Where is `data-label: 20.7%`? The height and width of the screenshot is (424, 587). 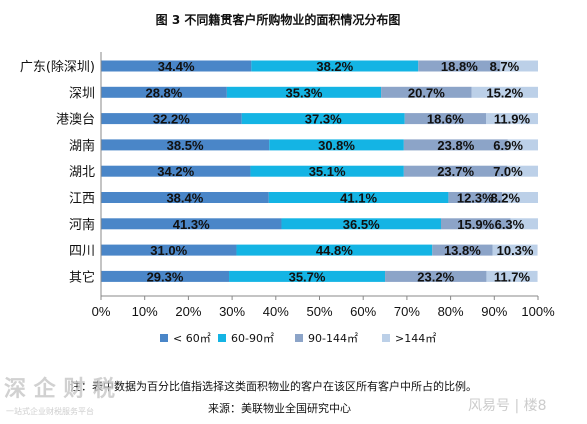 data-label: 20.7% is located at coordinates (426, 92).